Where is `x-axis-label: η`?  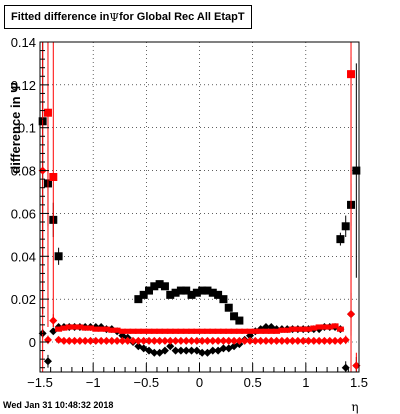 x-axis-label: η is located at coordinates (354, 407).